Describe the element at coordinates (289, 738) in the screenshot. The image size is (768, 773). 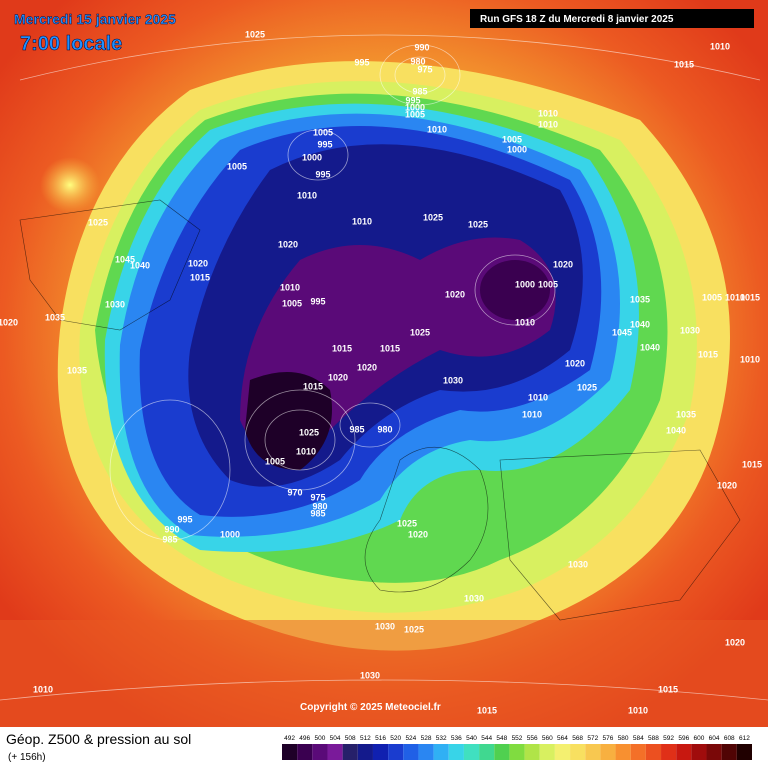
I see `colorbar-label: 492` at that location.